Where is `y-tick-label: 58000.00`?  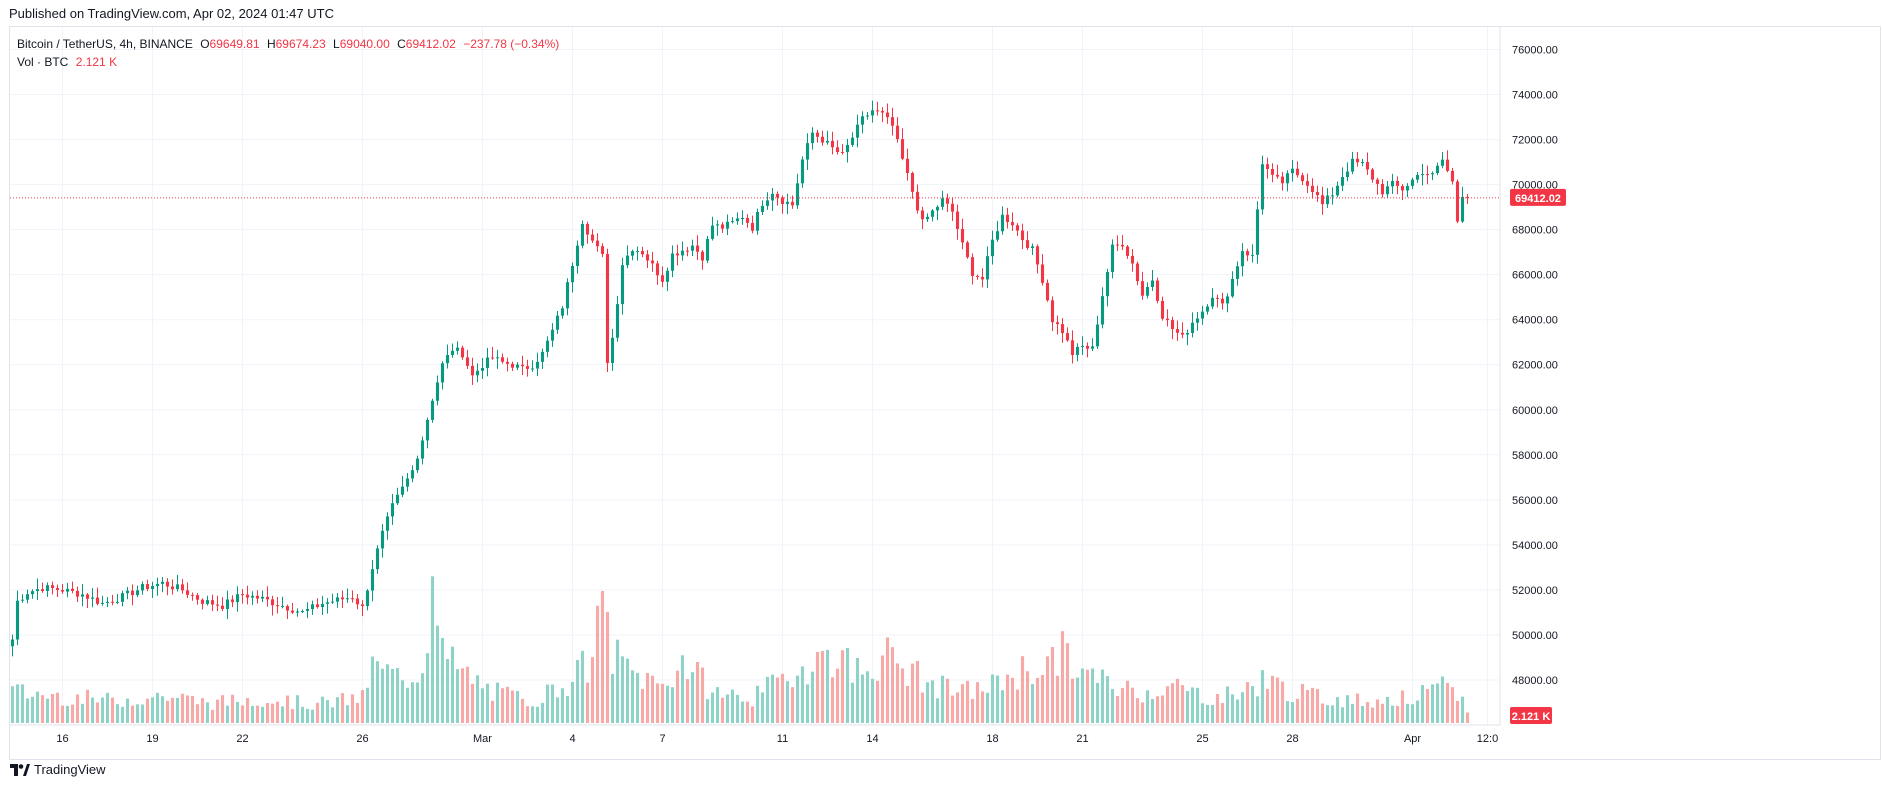
y-tick-label: 58000.00 is located at coordinates (1535, 456).